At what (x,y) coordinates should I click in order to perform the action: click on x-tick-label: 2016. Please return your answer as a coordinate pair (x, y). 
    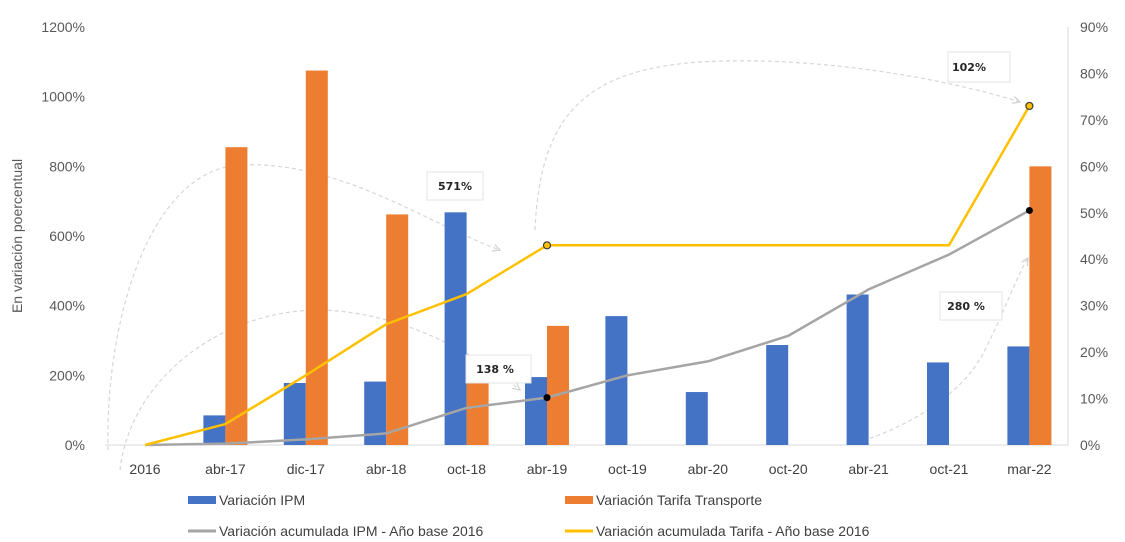
    Looking at the image, I should click on (144, 469).